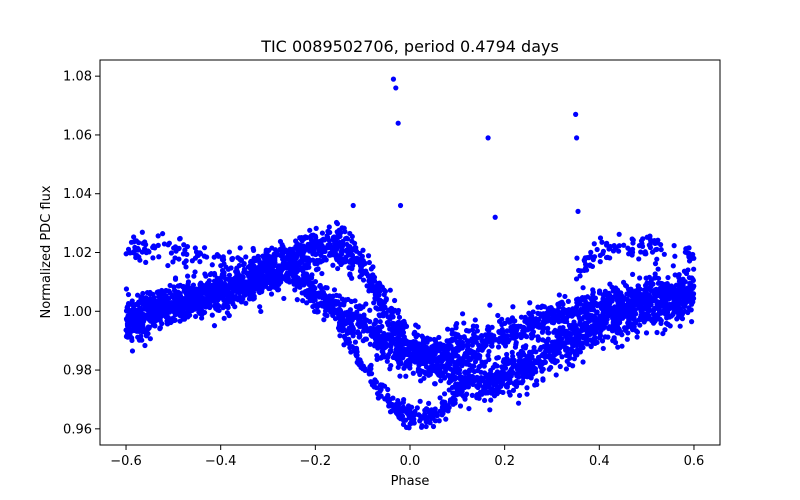 This screenshot has height=500, width=800. Describe the element at coordinates (407, 457) in the screenshot. I see `x-axis: −0.6 −0.4 −0.2 0.0 0.2 0.4 0.6` at that location.